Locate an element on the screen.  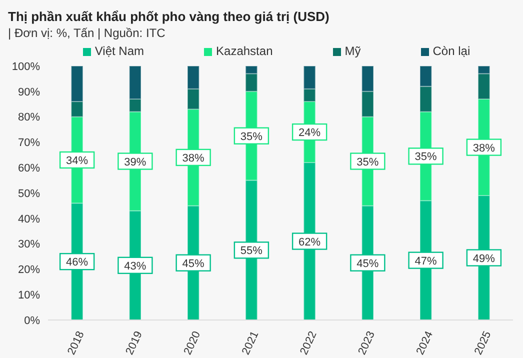
x-tick-label: 2024 is located at coordinates (425, 343).